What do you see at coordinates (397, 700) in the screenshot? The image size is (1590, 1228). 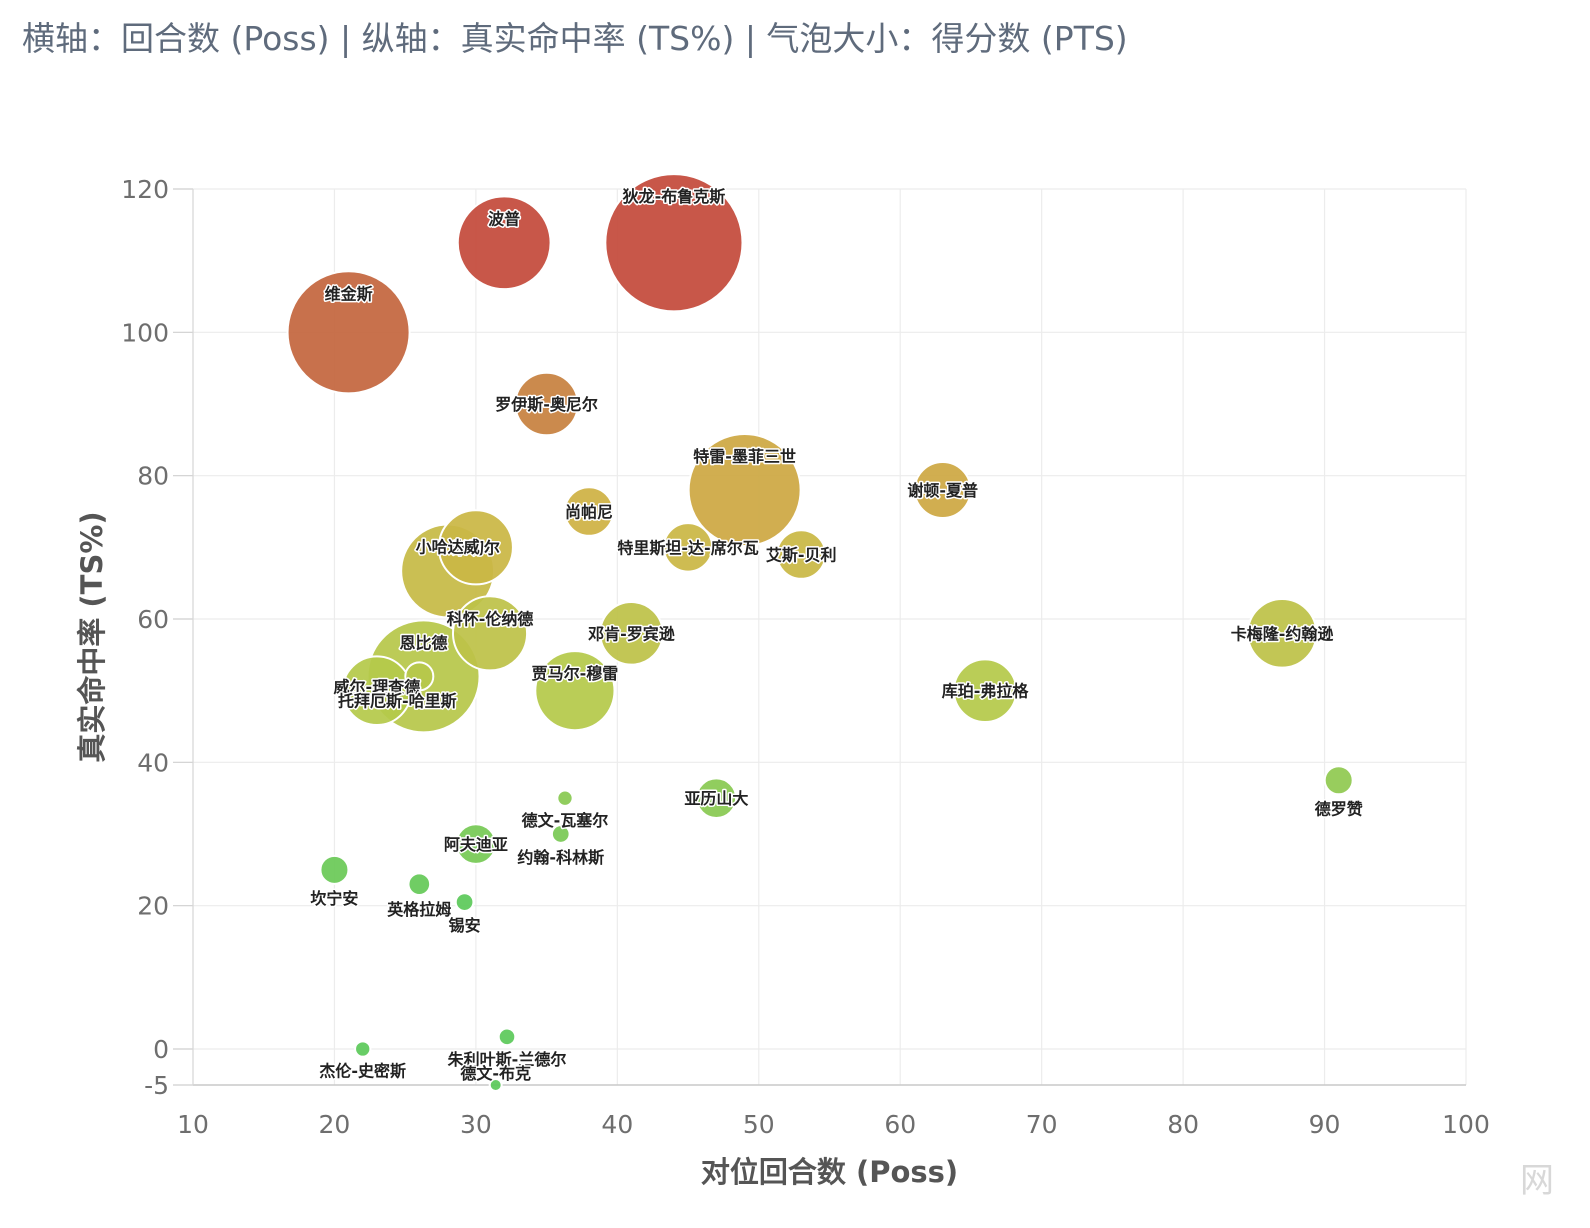 I see `bubble-label: 托拜厄斯-哈里斯` at bounding box center [397, 700].